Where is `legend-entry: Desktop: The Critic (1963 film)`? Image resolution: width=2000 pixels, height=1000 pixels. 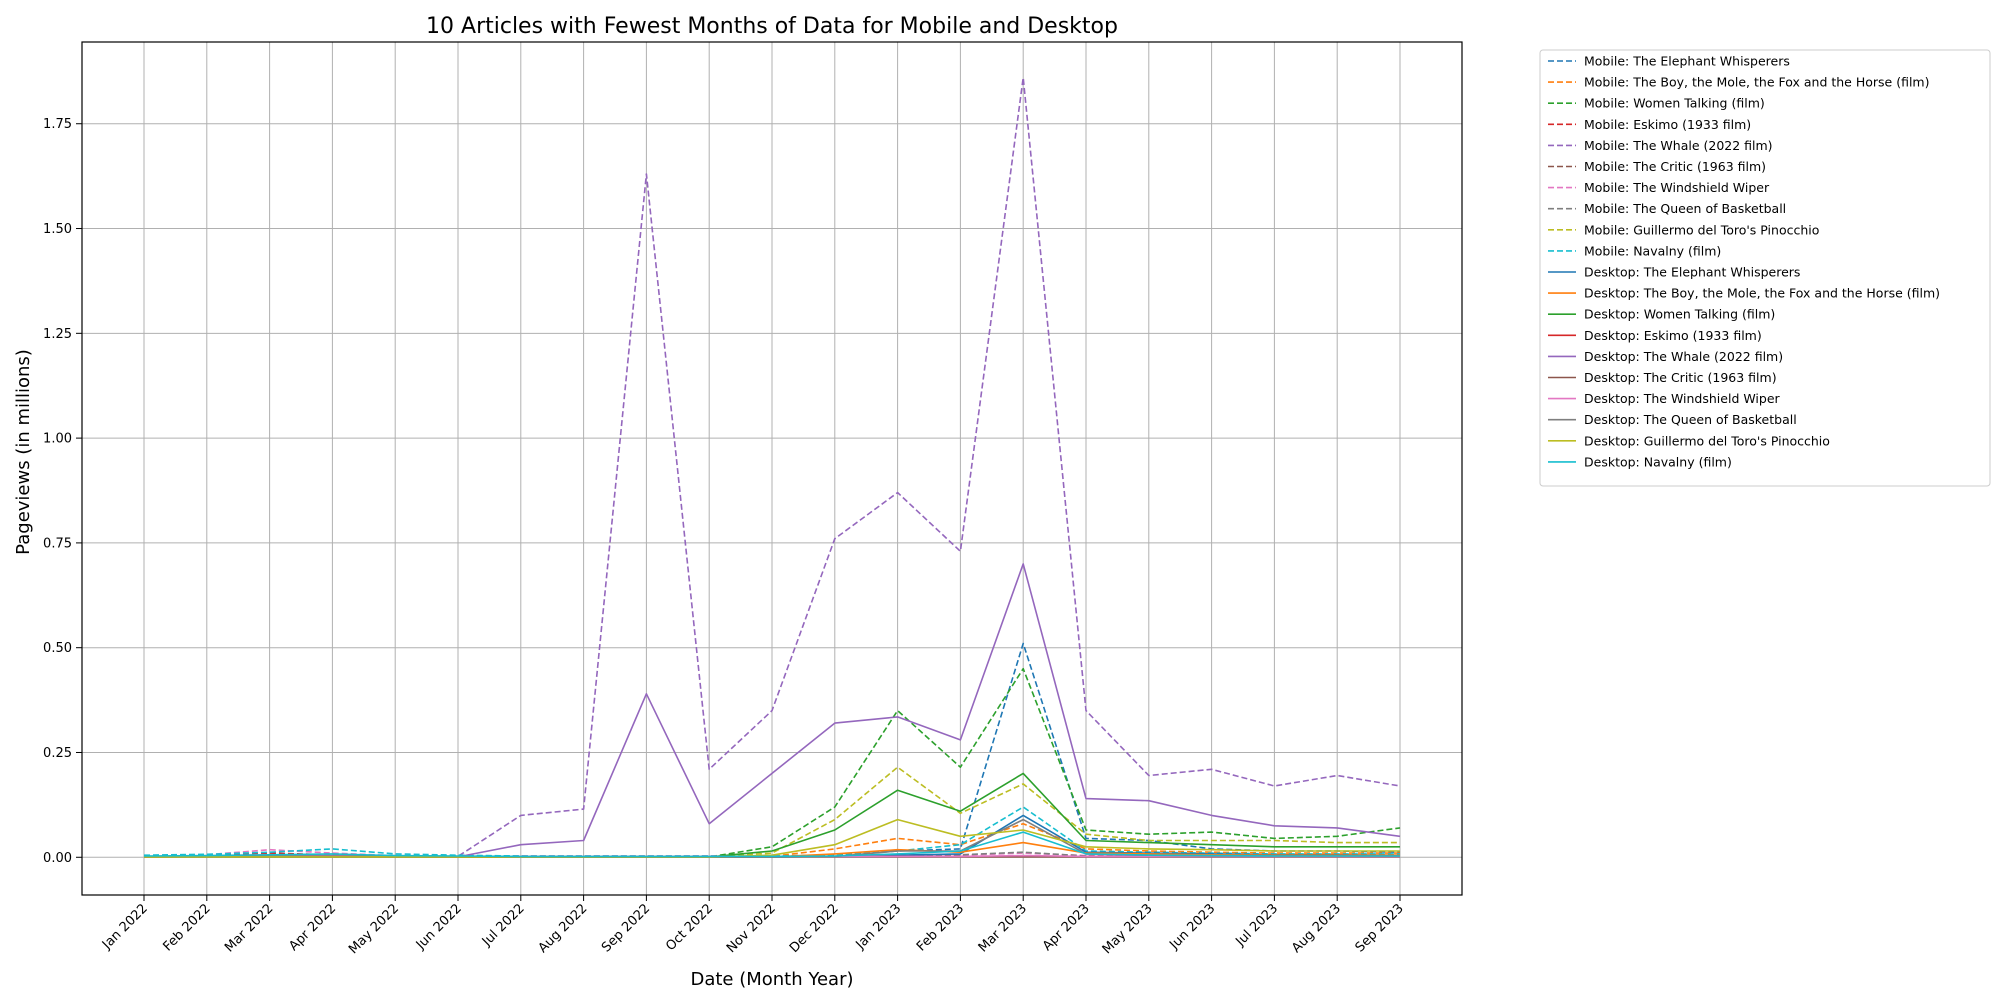 legend-entry: Desktop: The Critic (1963 film) is located at coordinates (1680, 377).